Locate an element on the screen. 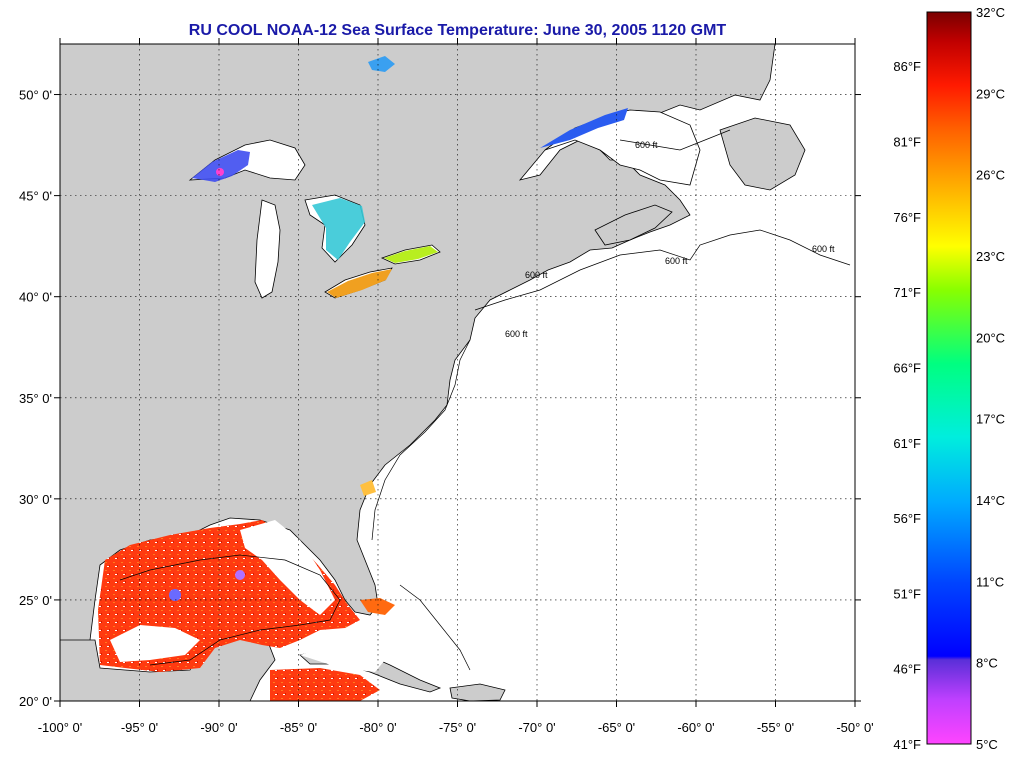 Image resolution: width=1016 pixels, height=761 pixels. longitude-tick-label: -95° 0' is located at coordinates (139, 727).